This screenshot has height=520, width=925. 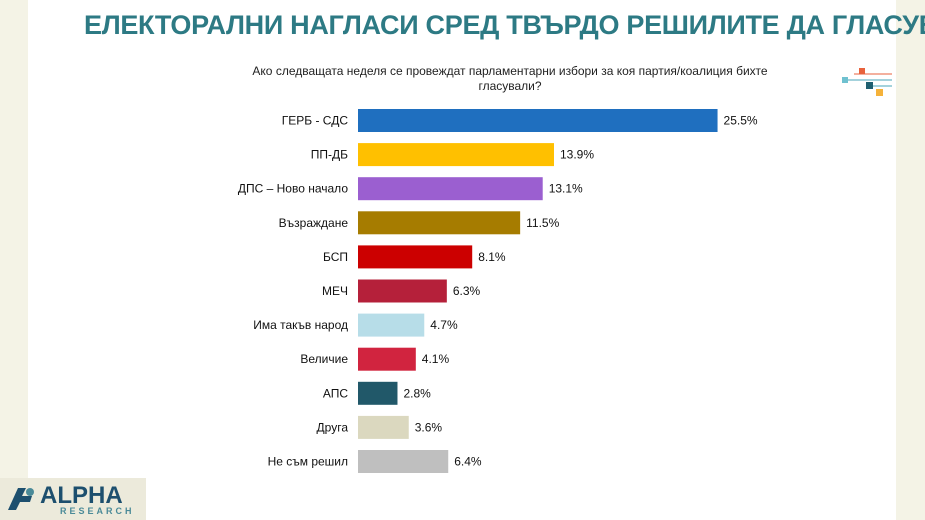 What do you see at coordinates (329, 155) in the screenshot?
I see `category-label: ПП-ДБ` at bounding box center [329, 155].